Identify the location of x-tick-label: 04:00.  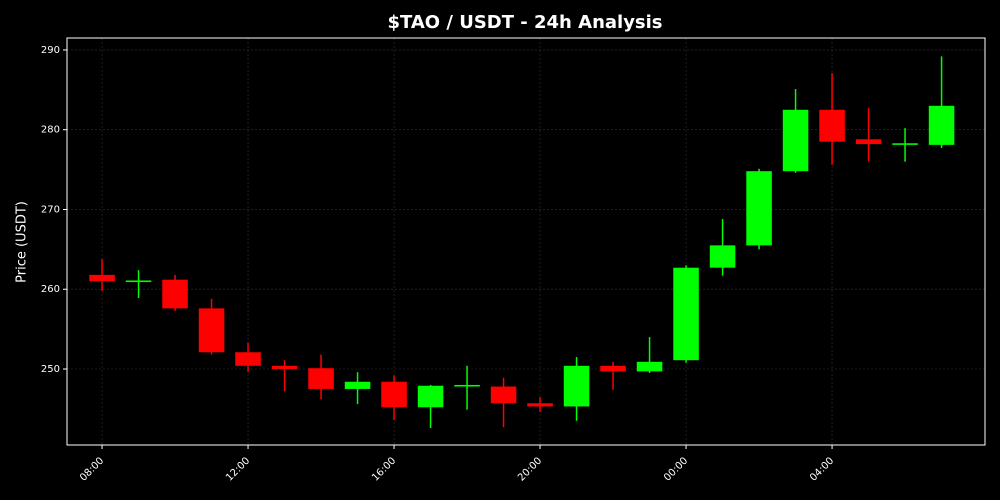
(822, 469).